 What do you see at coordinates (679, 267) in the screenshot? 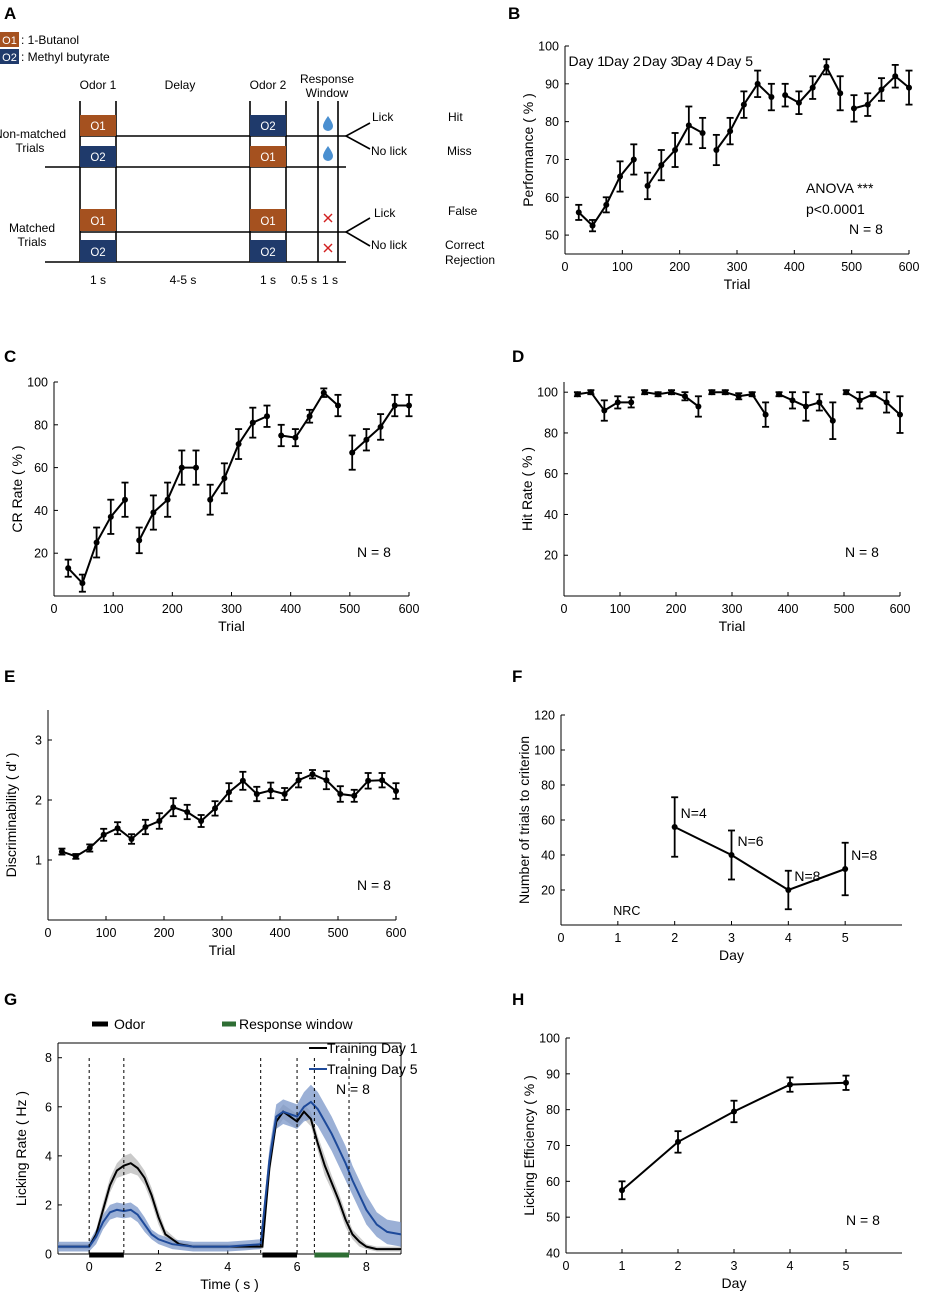
I see `x-tick-label: 200` at bounding box center [679, 267].